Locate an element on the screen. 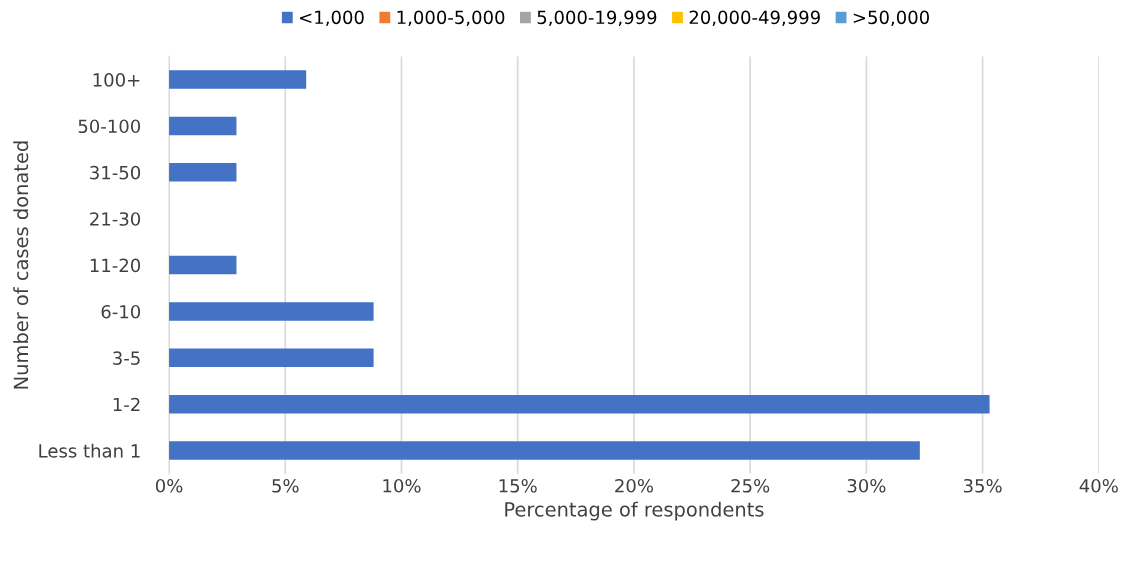 The image size is (1127, 564). legend-label: >50,000 is located at coordinates (891, 18).